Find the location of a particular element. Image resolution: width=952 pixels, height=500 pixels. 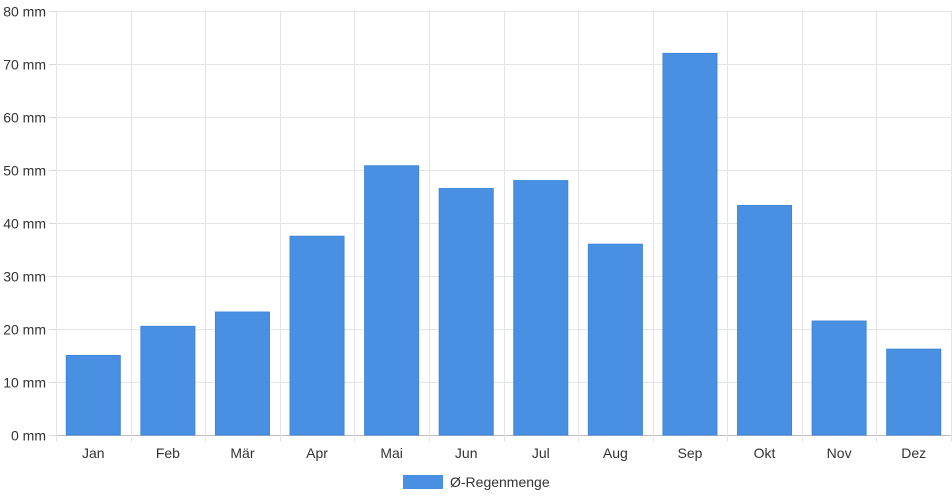

y-tick-label: 40 mm is located at coordinates (24, 224).